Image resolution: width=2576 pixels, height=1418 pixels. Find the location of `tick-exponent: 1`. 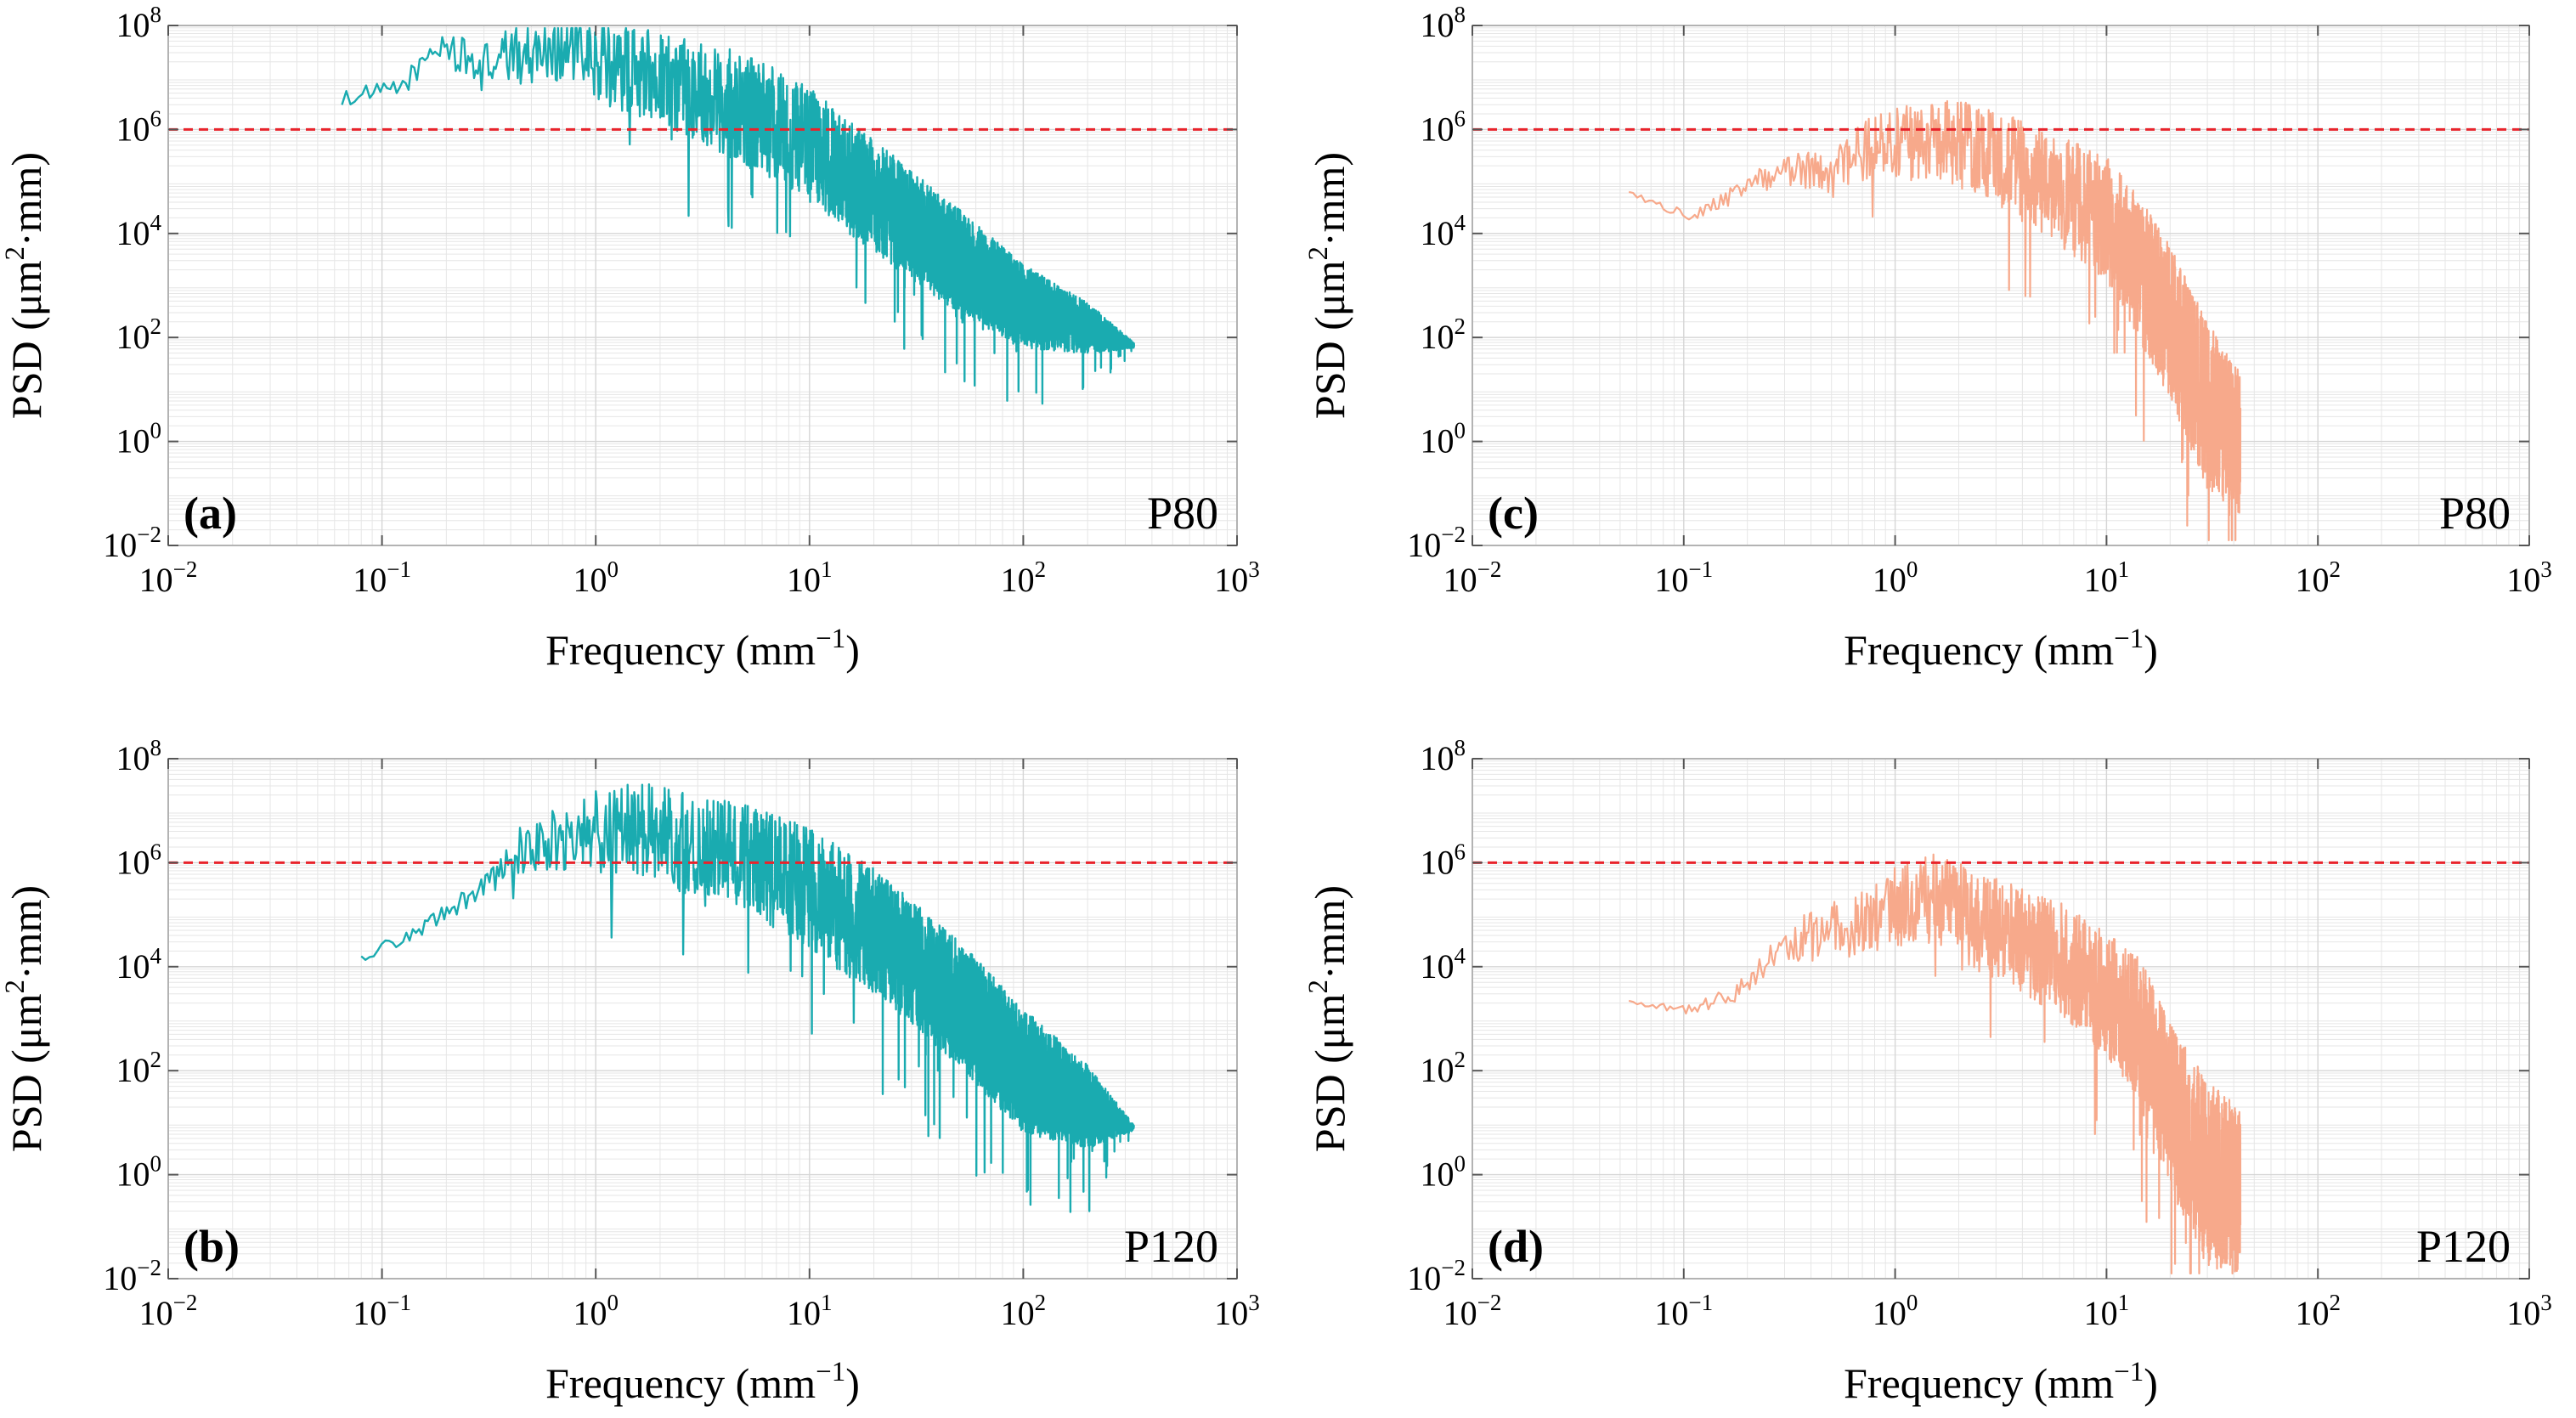

tick-exponent: 1 is located at coordinates (2124, 1303).